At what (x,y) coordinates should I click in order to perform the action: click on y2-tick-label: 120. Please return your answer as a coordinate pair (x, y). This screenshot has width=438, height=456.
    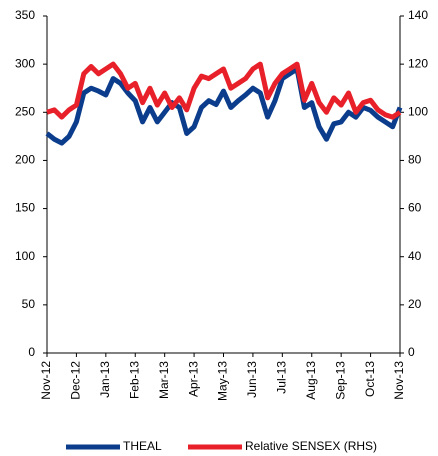
    Looking at the image, I should click on (418, 63).